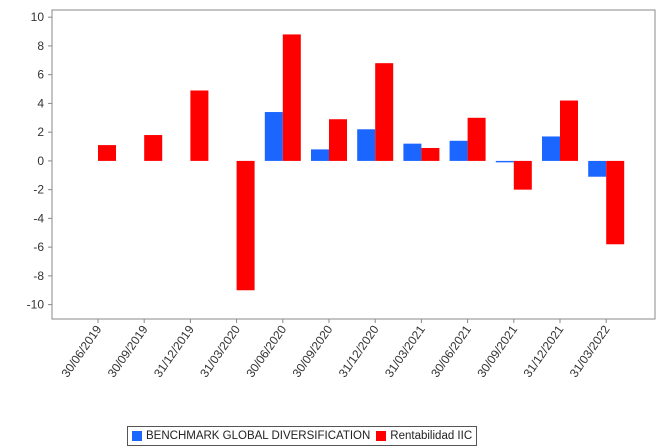 This screenshot has height=448, width=661. I want to click on legend-label-rentabilidad: Rentabilidad IIC, so click(431, 436).